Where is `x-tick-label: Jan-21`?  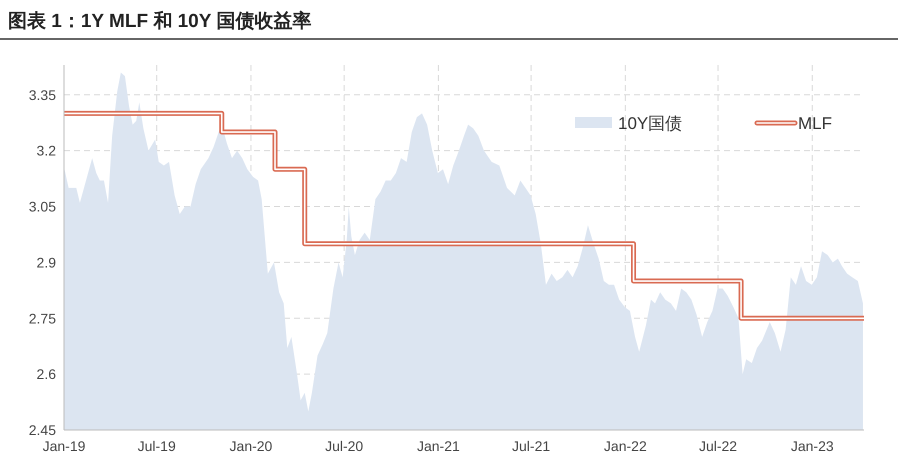 x-tick-label: Jan-21 is located at coordinates (438, 446).